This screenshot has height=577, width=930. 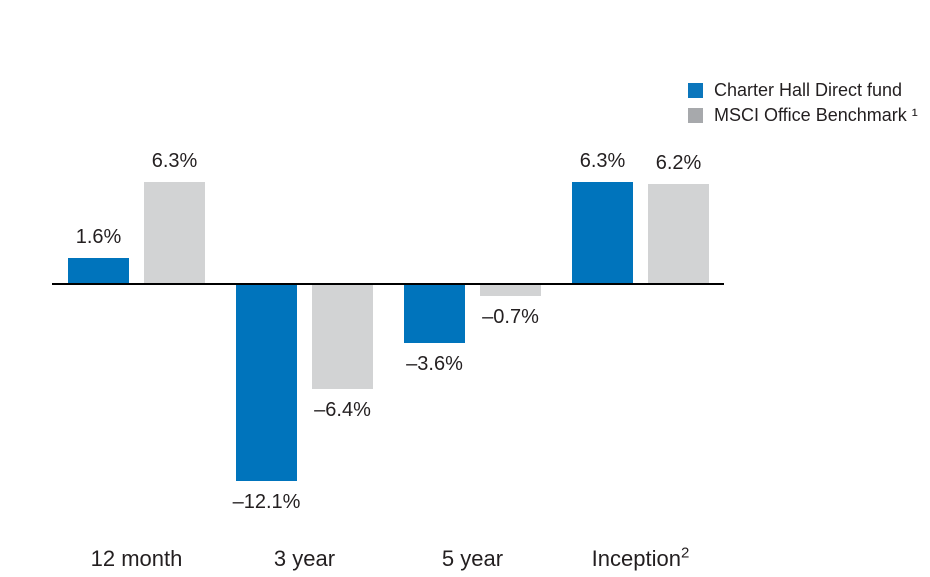 What do you see at coordinates (266, 502) in the screenshot?
I see `value-label: –12.1%` at bounding box center [266, 502].